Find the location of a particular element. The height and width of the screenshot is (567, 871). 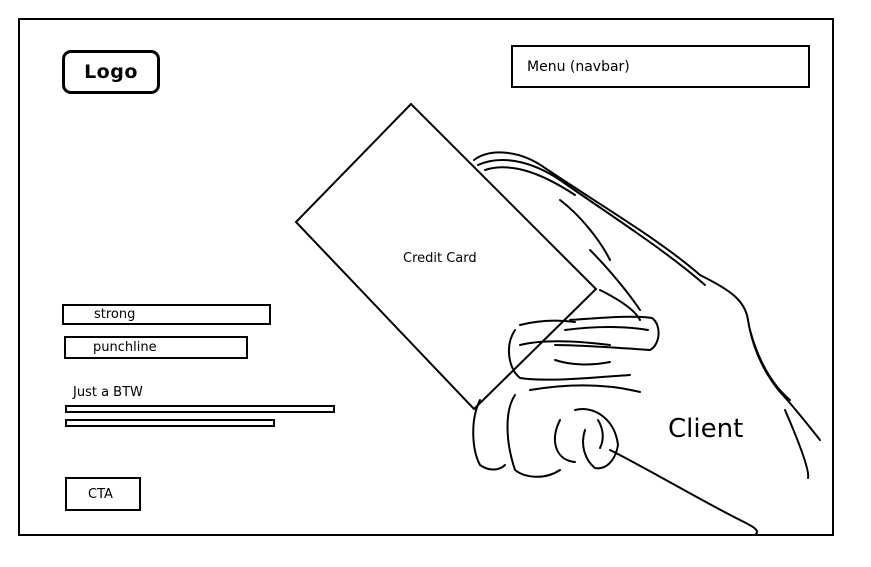

navbar-menu: Menu (navbar) is located at coordinates (660, 66).